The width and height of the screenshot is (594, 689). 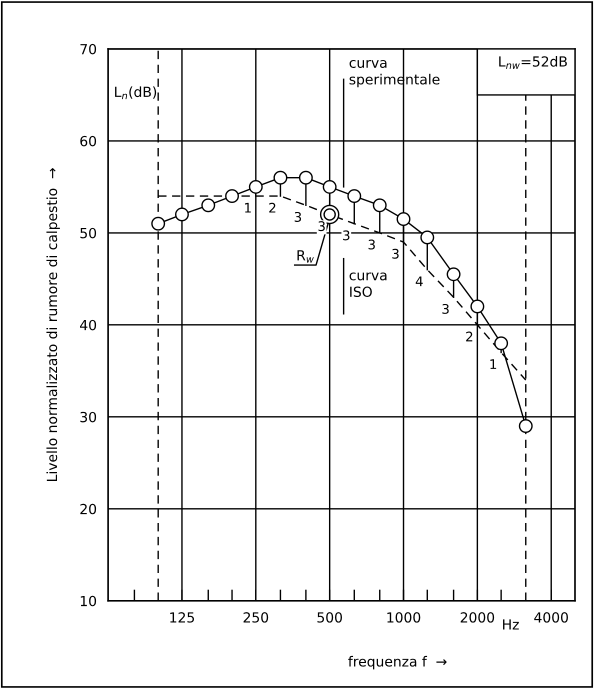 I want to click on y-tick-label: 30, so click(x=88, y=417).